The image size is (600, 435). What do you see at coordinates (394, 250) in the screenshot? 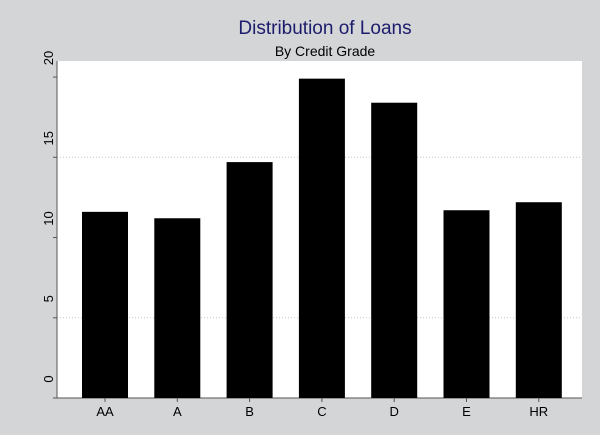
I see `bar-d` at bounding box center [394, 250].